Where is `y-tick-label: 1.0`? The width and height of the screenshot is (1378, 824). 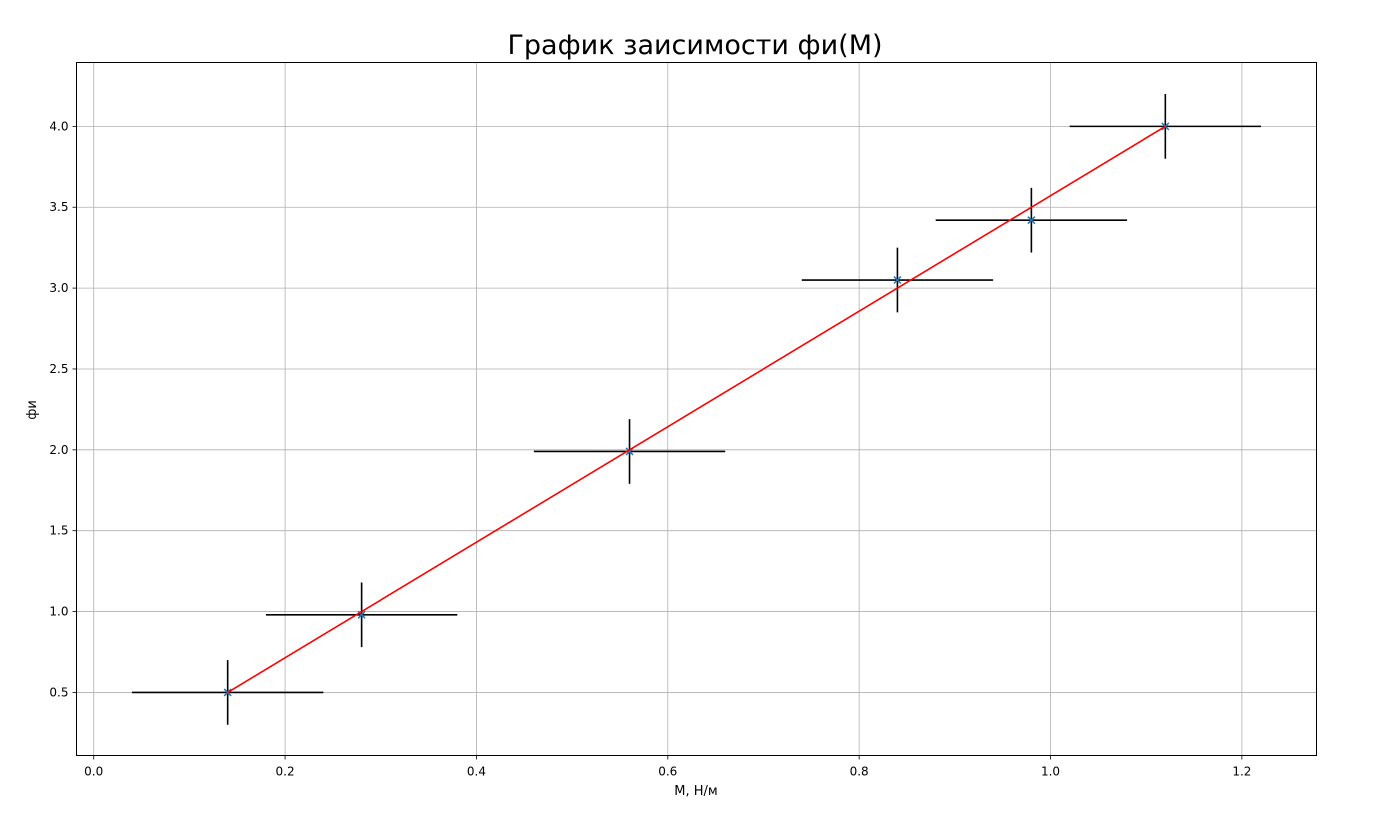 y-tick-label: 1.0 is located at coordinates (58, 612).